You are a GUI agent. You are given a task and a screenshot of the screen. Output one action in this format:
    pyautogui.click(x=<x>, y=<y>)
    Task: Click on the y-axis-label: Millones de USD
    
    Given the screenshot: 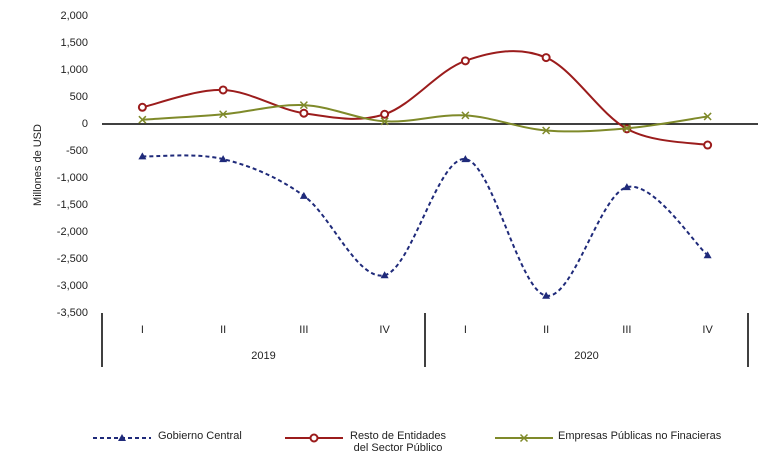 What is the action you would take?
    pyautogui.click(x=38, y=165)
    